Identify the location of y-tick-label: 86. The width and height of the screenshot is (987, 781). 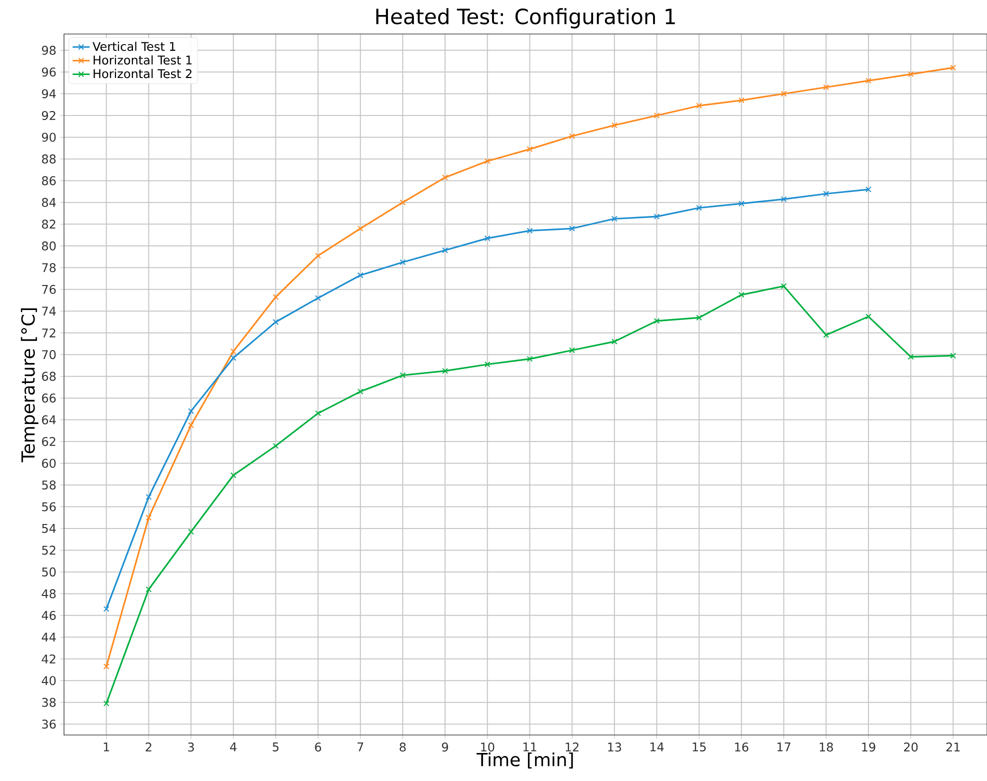
(49, 181).